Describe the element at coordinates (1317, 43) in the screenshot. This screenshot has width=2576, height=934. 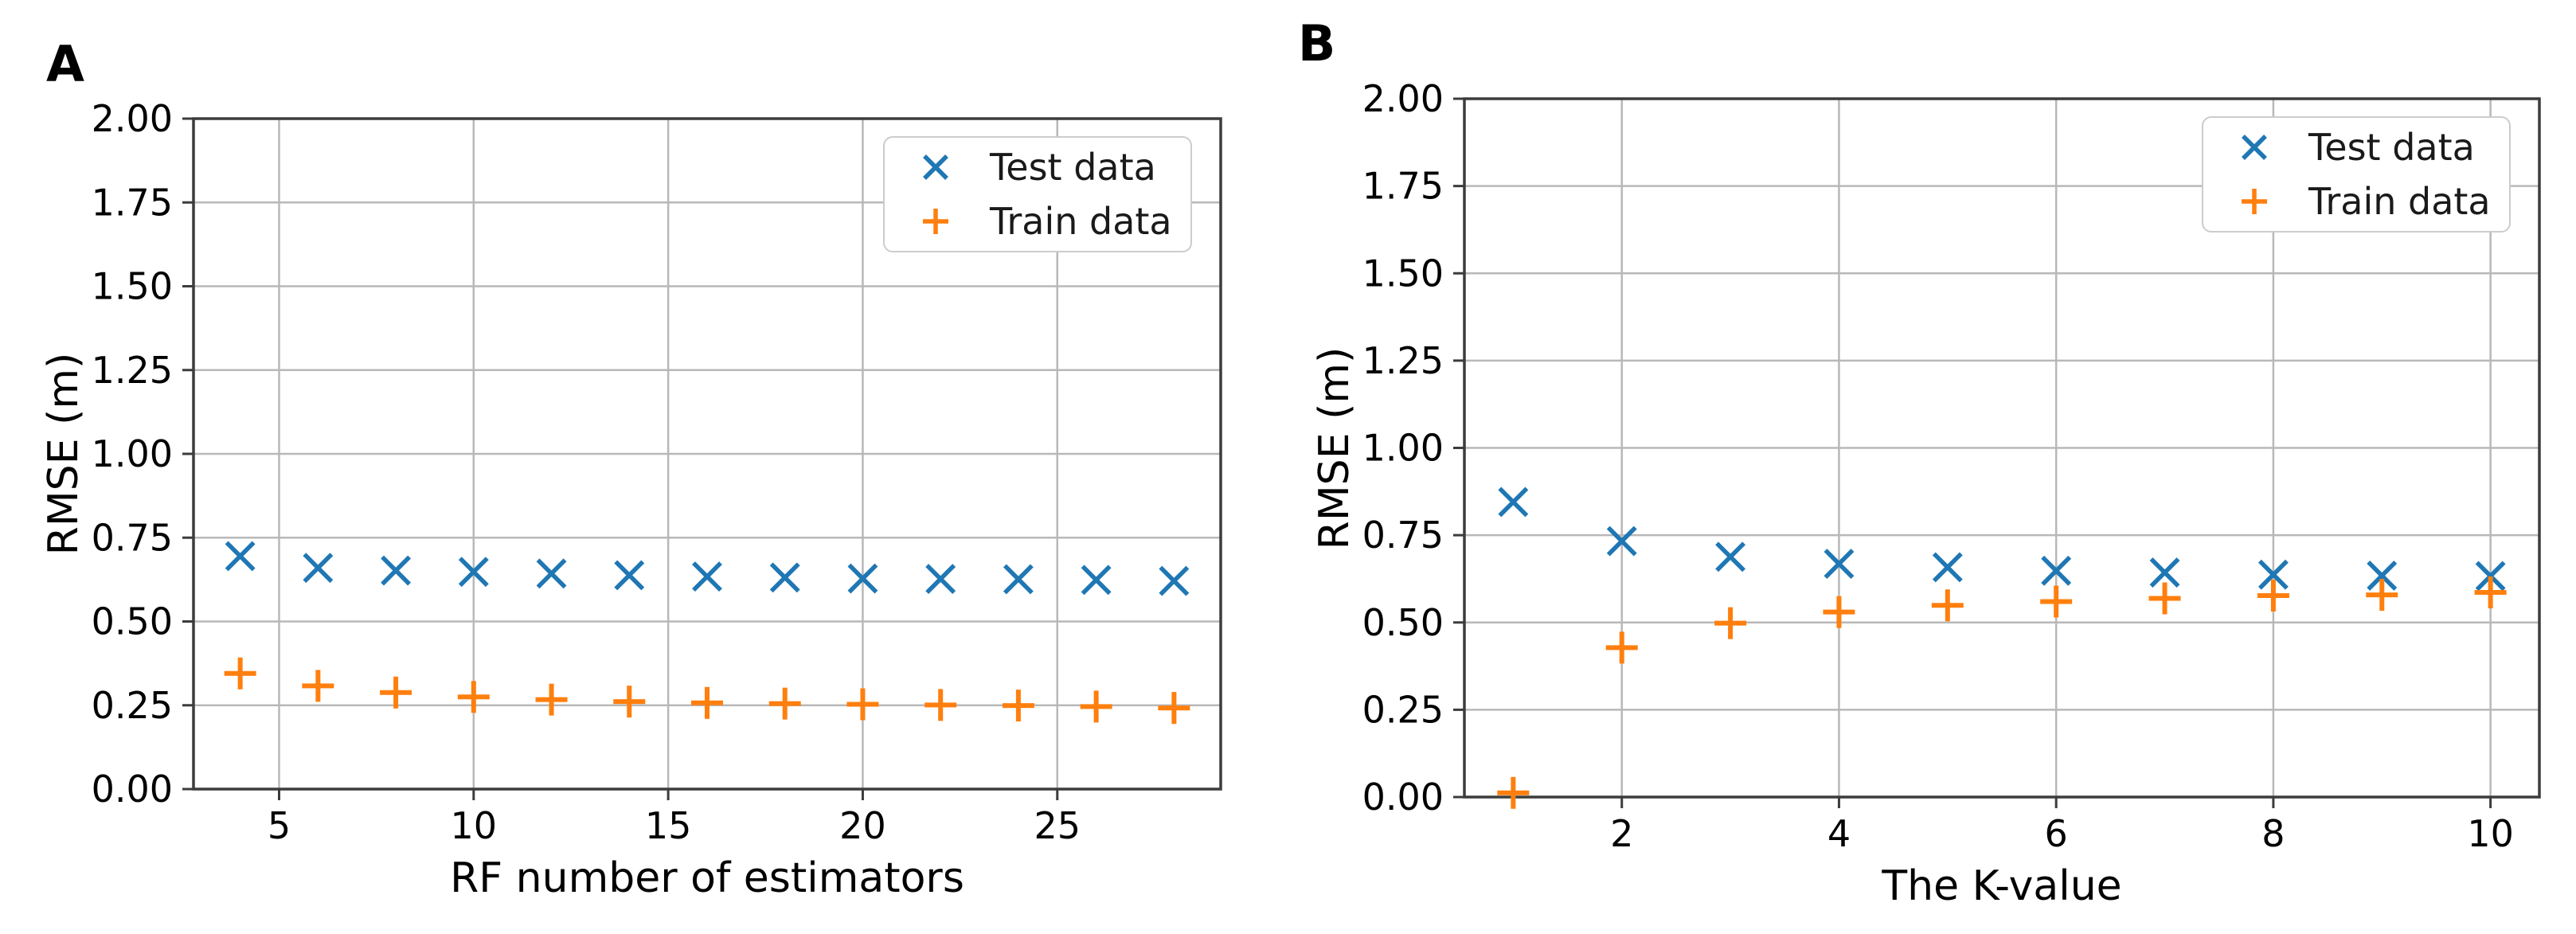
I see `panel-label-b: B` at that location.